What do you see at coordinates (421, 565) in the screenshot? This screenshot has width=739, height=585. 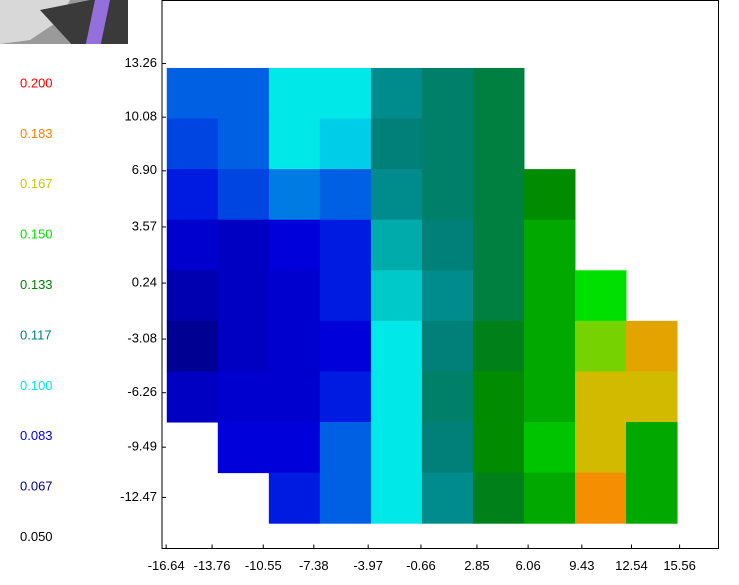 I see `x-tick-label: -0.66` at bounding box center [421, 565].